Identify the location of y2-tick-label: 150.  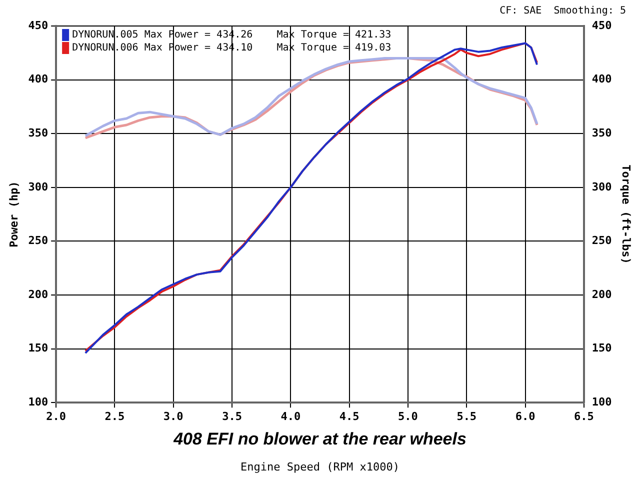
(602, 348).